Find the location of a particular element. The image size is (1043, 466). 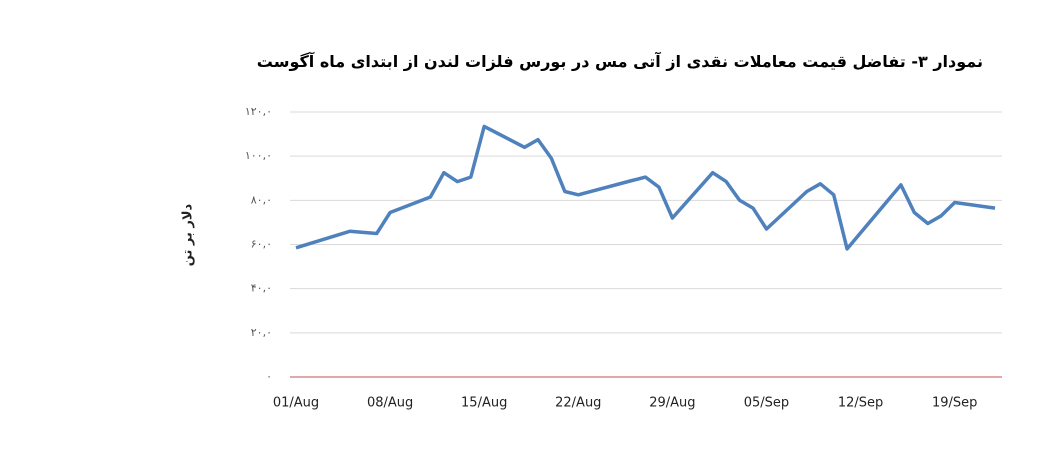

x-tick-label: 15/Aug is located at coordinates (484, 403).